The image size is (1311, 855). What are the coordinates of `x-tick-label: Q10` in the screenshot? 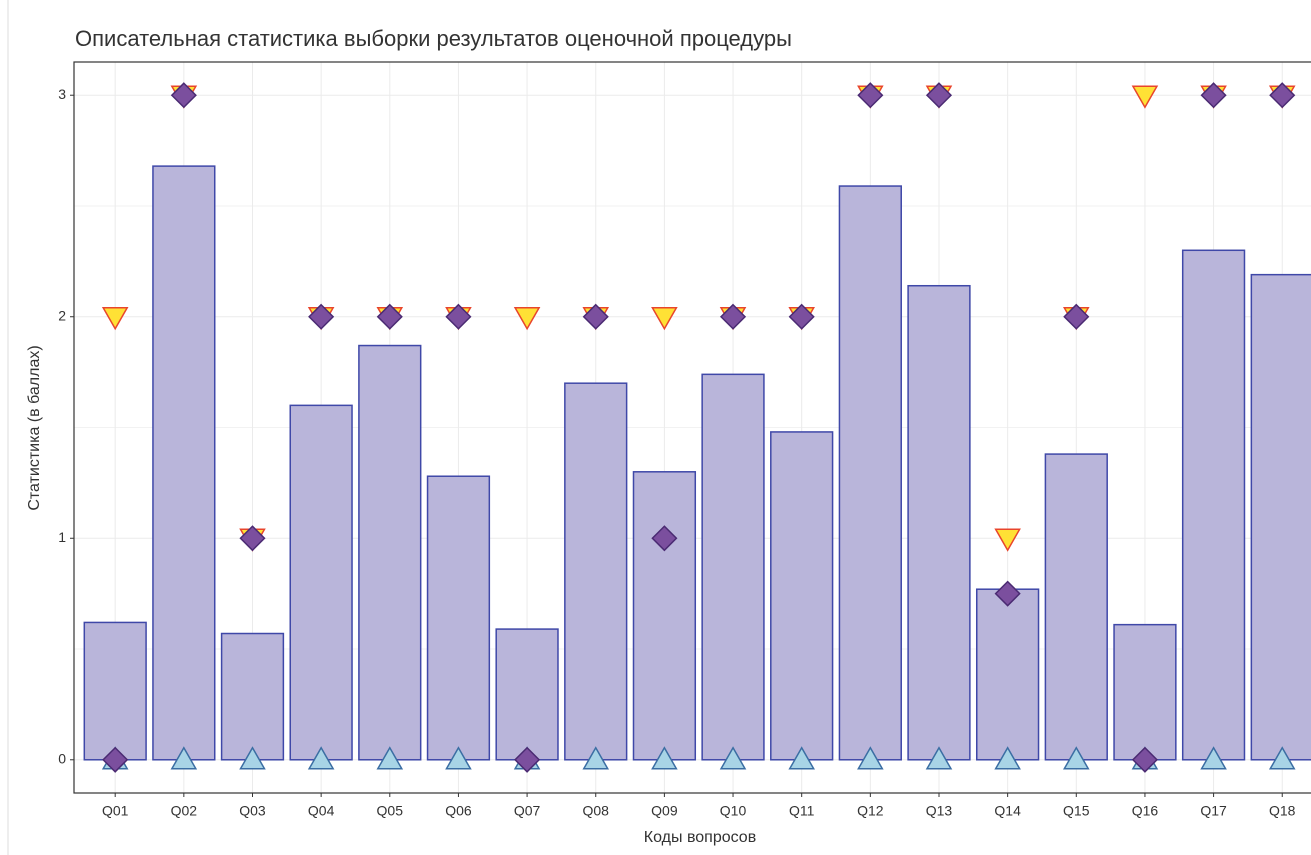 It's located at (733, 811).